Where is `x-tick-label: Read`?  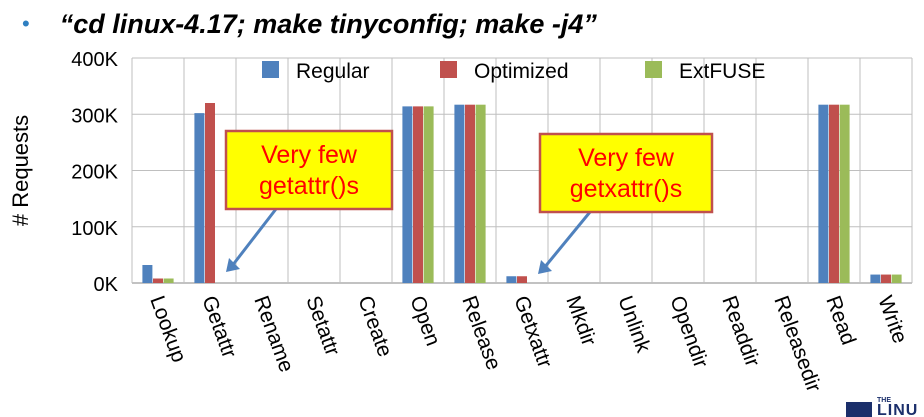 x-tick-label: Read is located at coordinates (840, 320).